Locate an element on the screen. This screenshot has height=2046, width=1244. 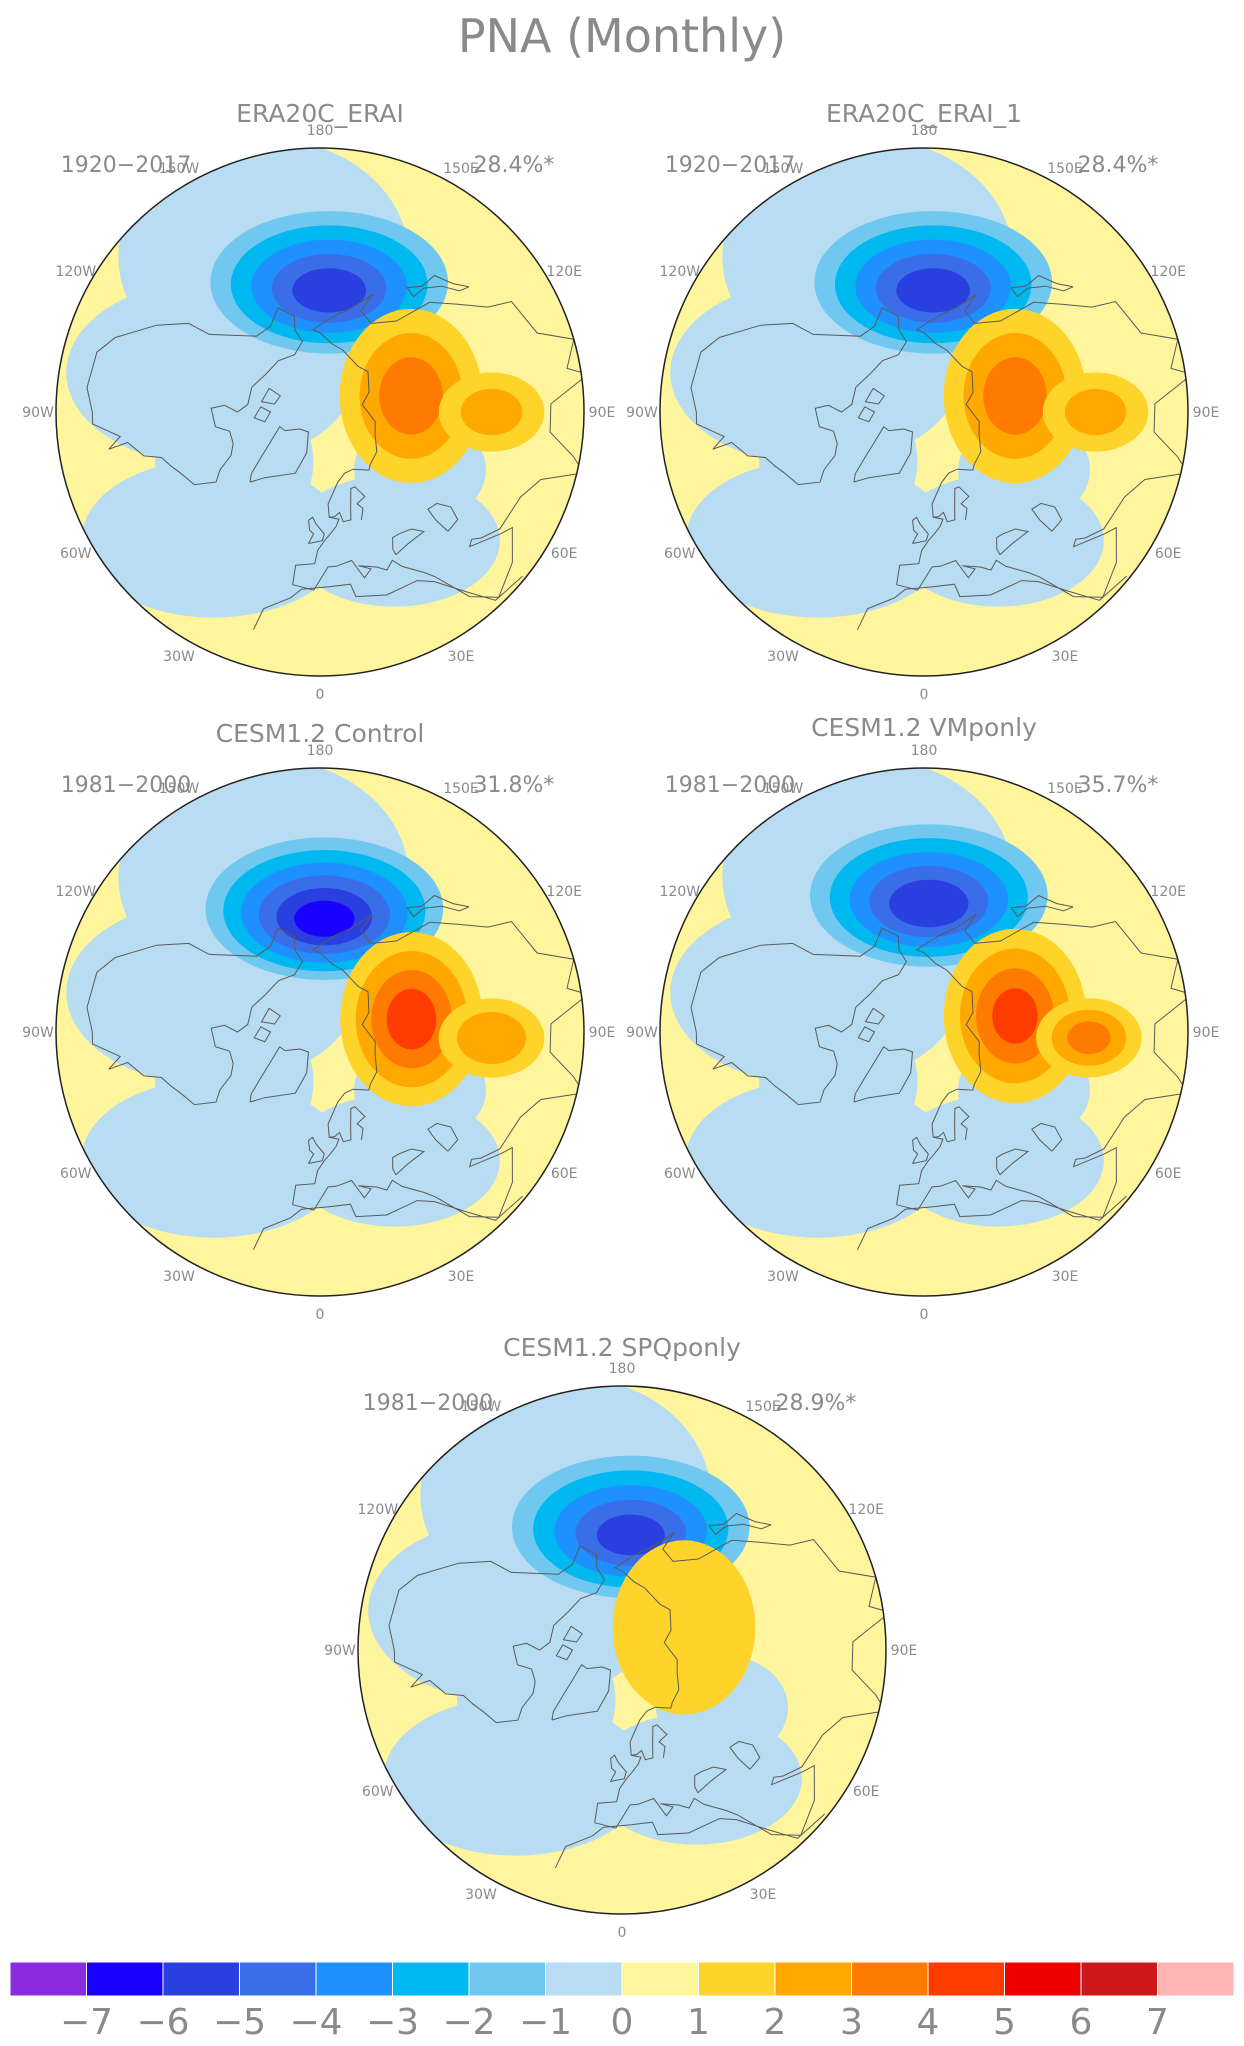
colorbar-label: −4 is located at coordinates (315, 2022).